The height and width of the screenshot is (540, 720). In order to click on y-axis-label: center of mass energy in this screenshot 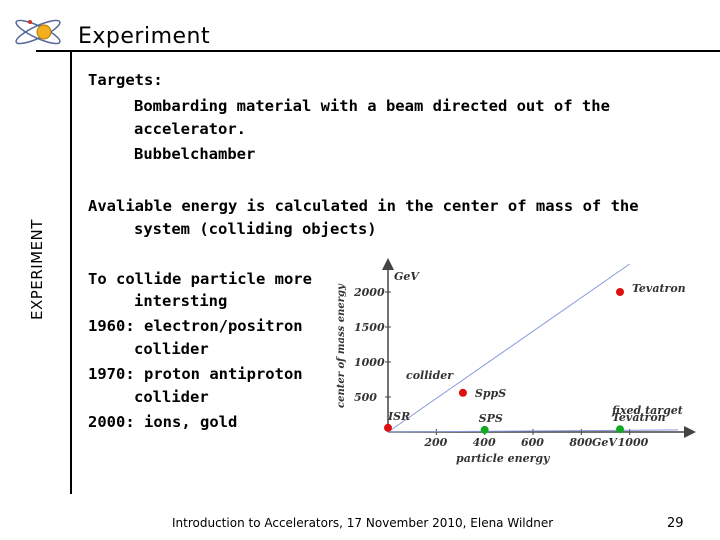, I will do `click(341, 345)`.